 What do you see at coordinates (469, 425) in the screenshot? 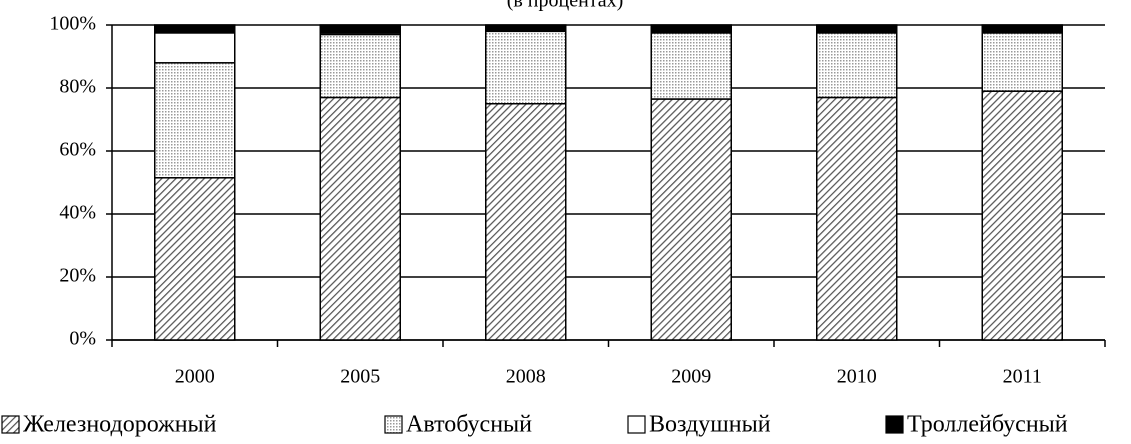
I see `legend-label: Автобусный` at bounding box center [469, 425].